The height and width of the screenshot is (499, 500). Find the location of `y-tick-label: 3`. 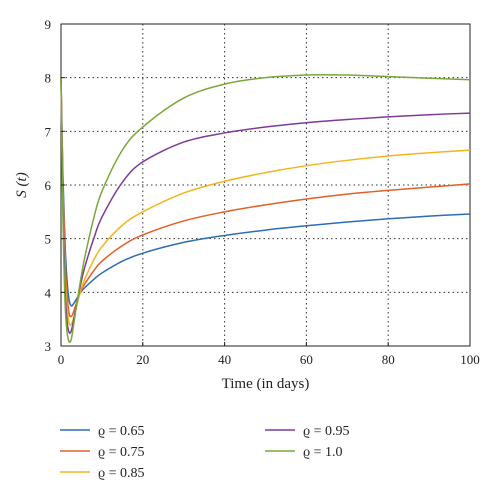

y-tick-label: 3 is located at coordinates (48, 346).